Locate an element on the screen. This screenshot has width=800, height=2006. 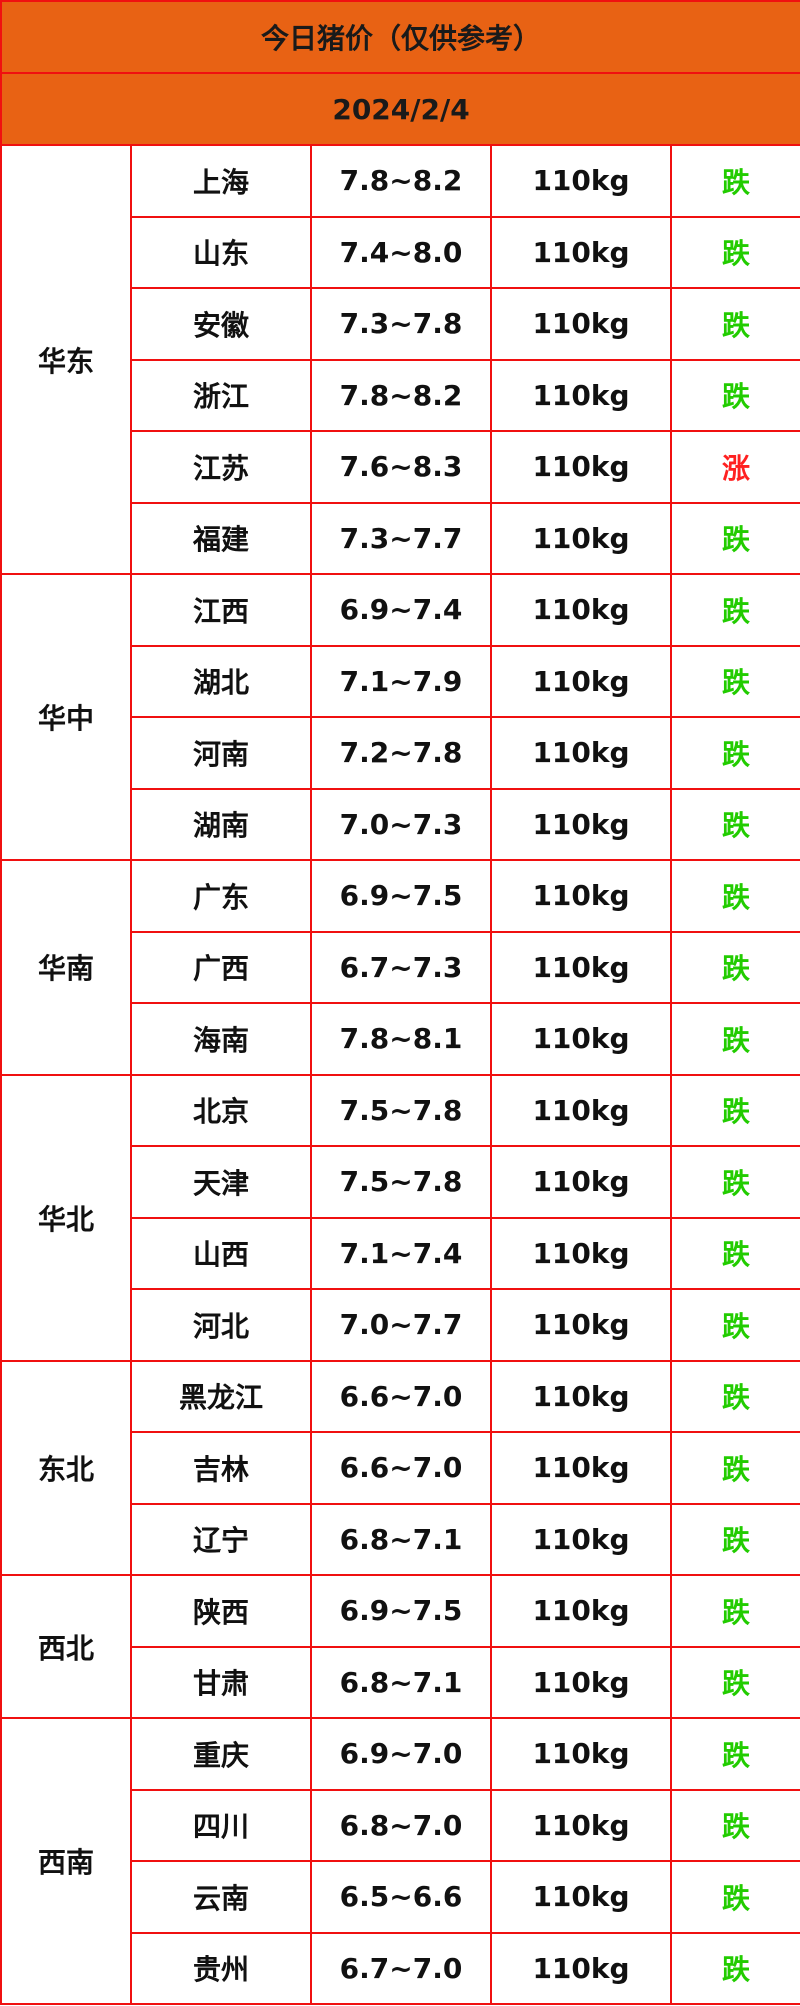
province-cell: 贵州 is located at coordinates (221, 1968).